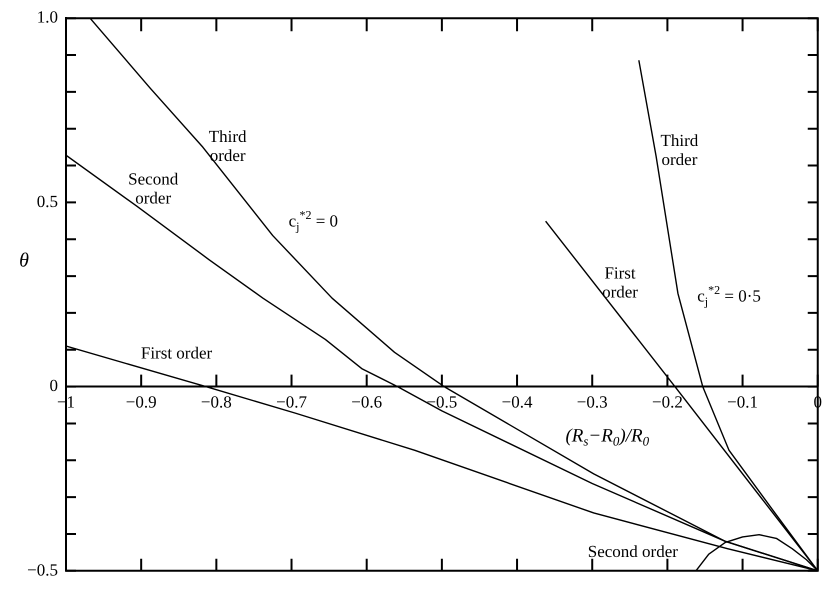 The height and width of the screenshot is (589, 828). I want to click on y-axis-title: θ, so click(24, 261).